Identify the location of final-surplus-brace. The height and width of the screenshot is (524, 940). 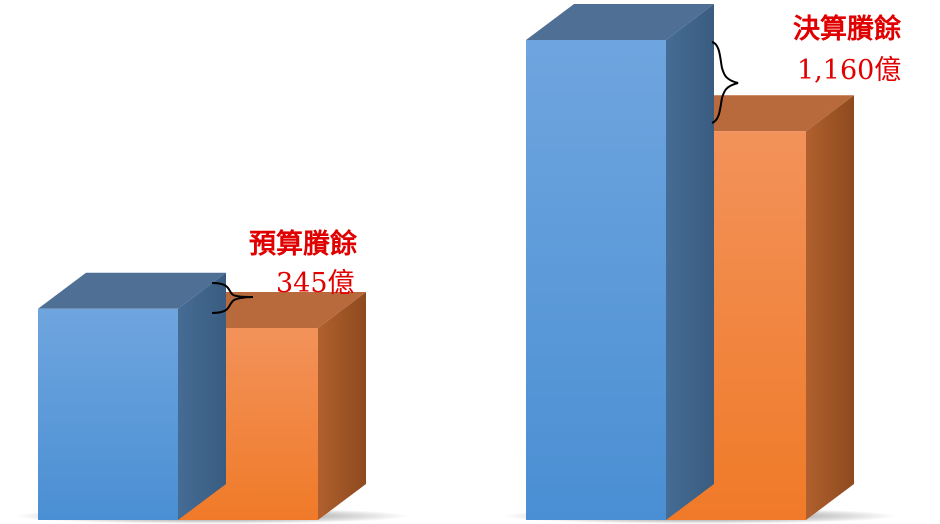
(725, 82).